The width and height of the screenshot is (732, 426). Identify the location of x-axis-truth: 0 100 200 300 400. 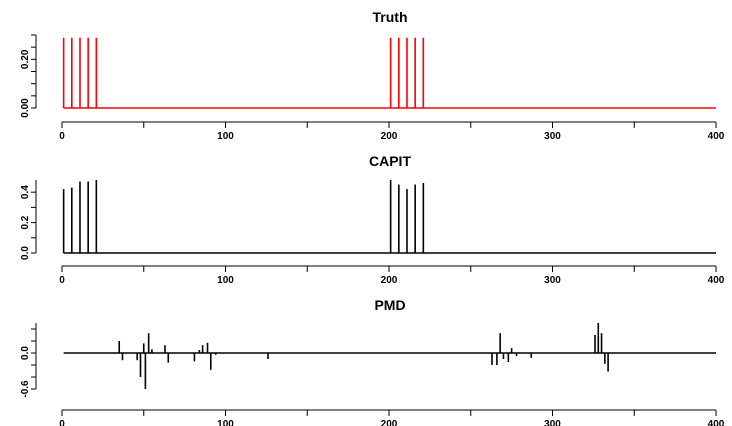
(392, 131).